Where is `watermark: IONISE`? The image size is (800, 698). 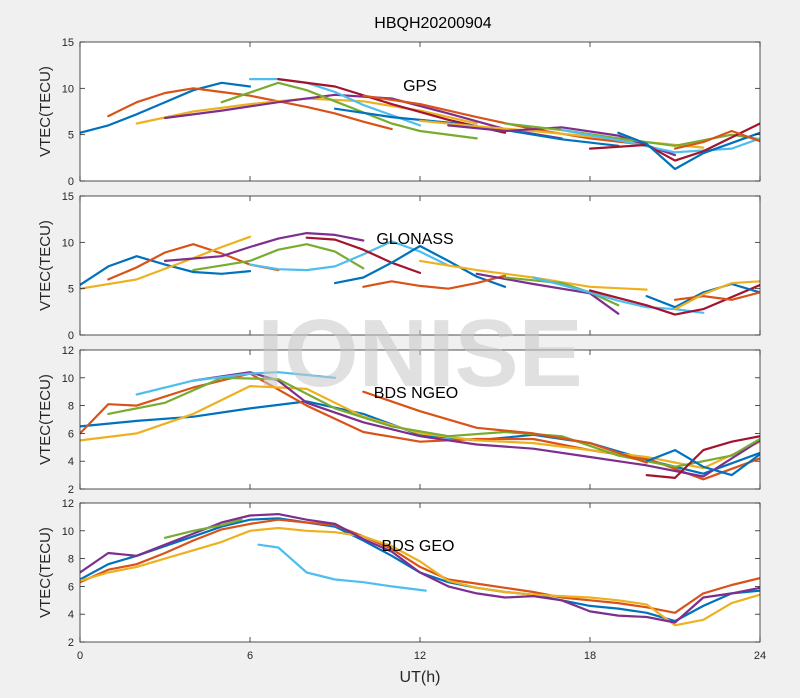
watermark: IONISE is located at coordinates (419, 353).